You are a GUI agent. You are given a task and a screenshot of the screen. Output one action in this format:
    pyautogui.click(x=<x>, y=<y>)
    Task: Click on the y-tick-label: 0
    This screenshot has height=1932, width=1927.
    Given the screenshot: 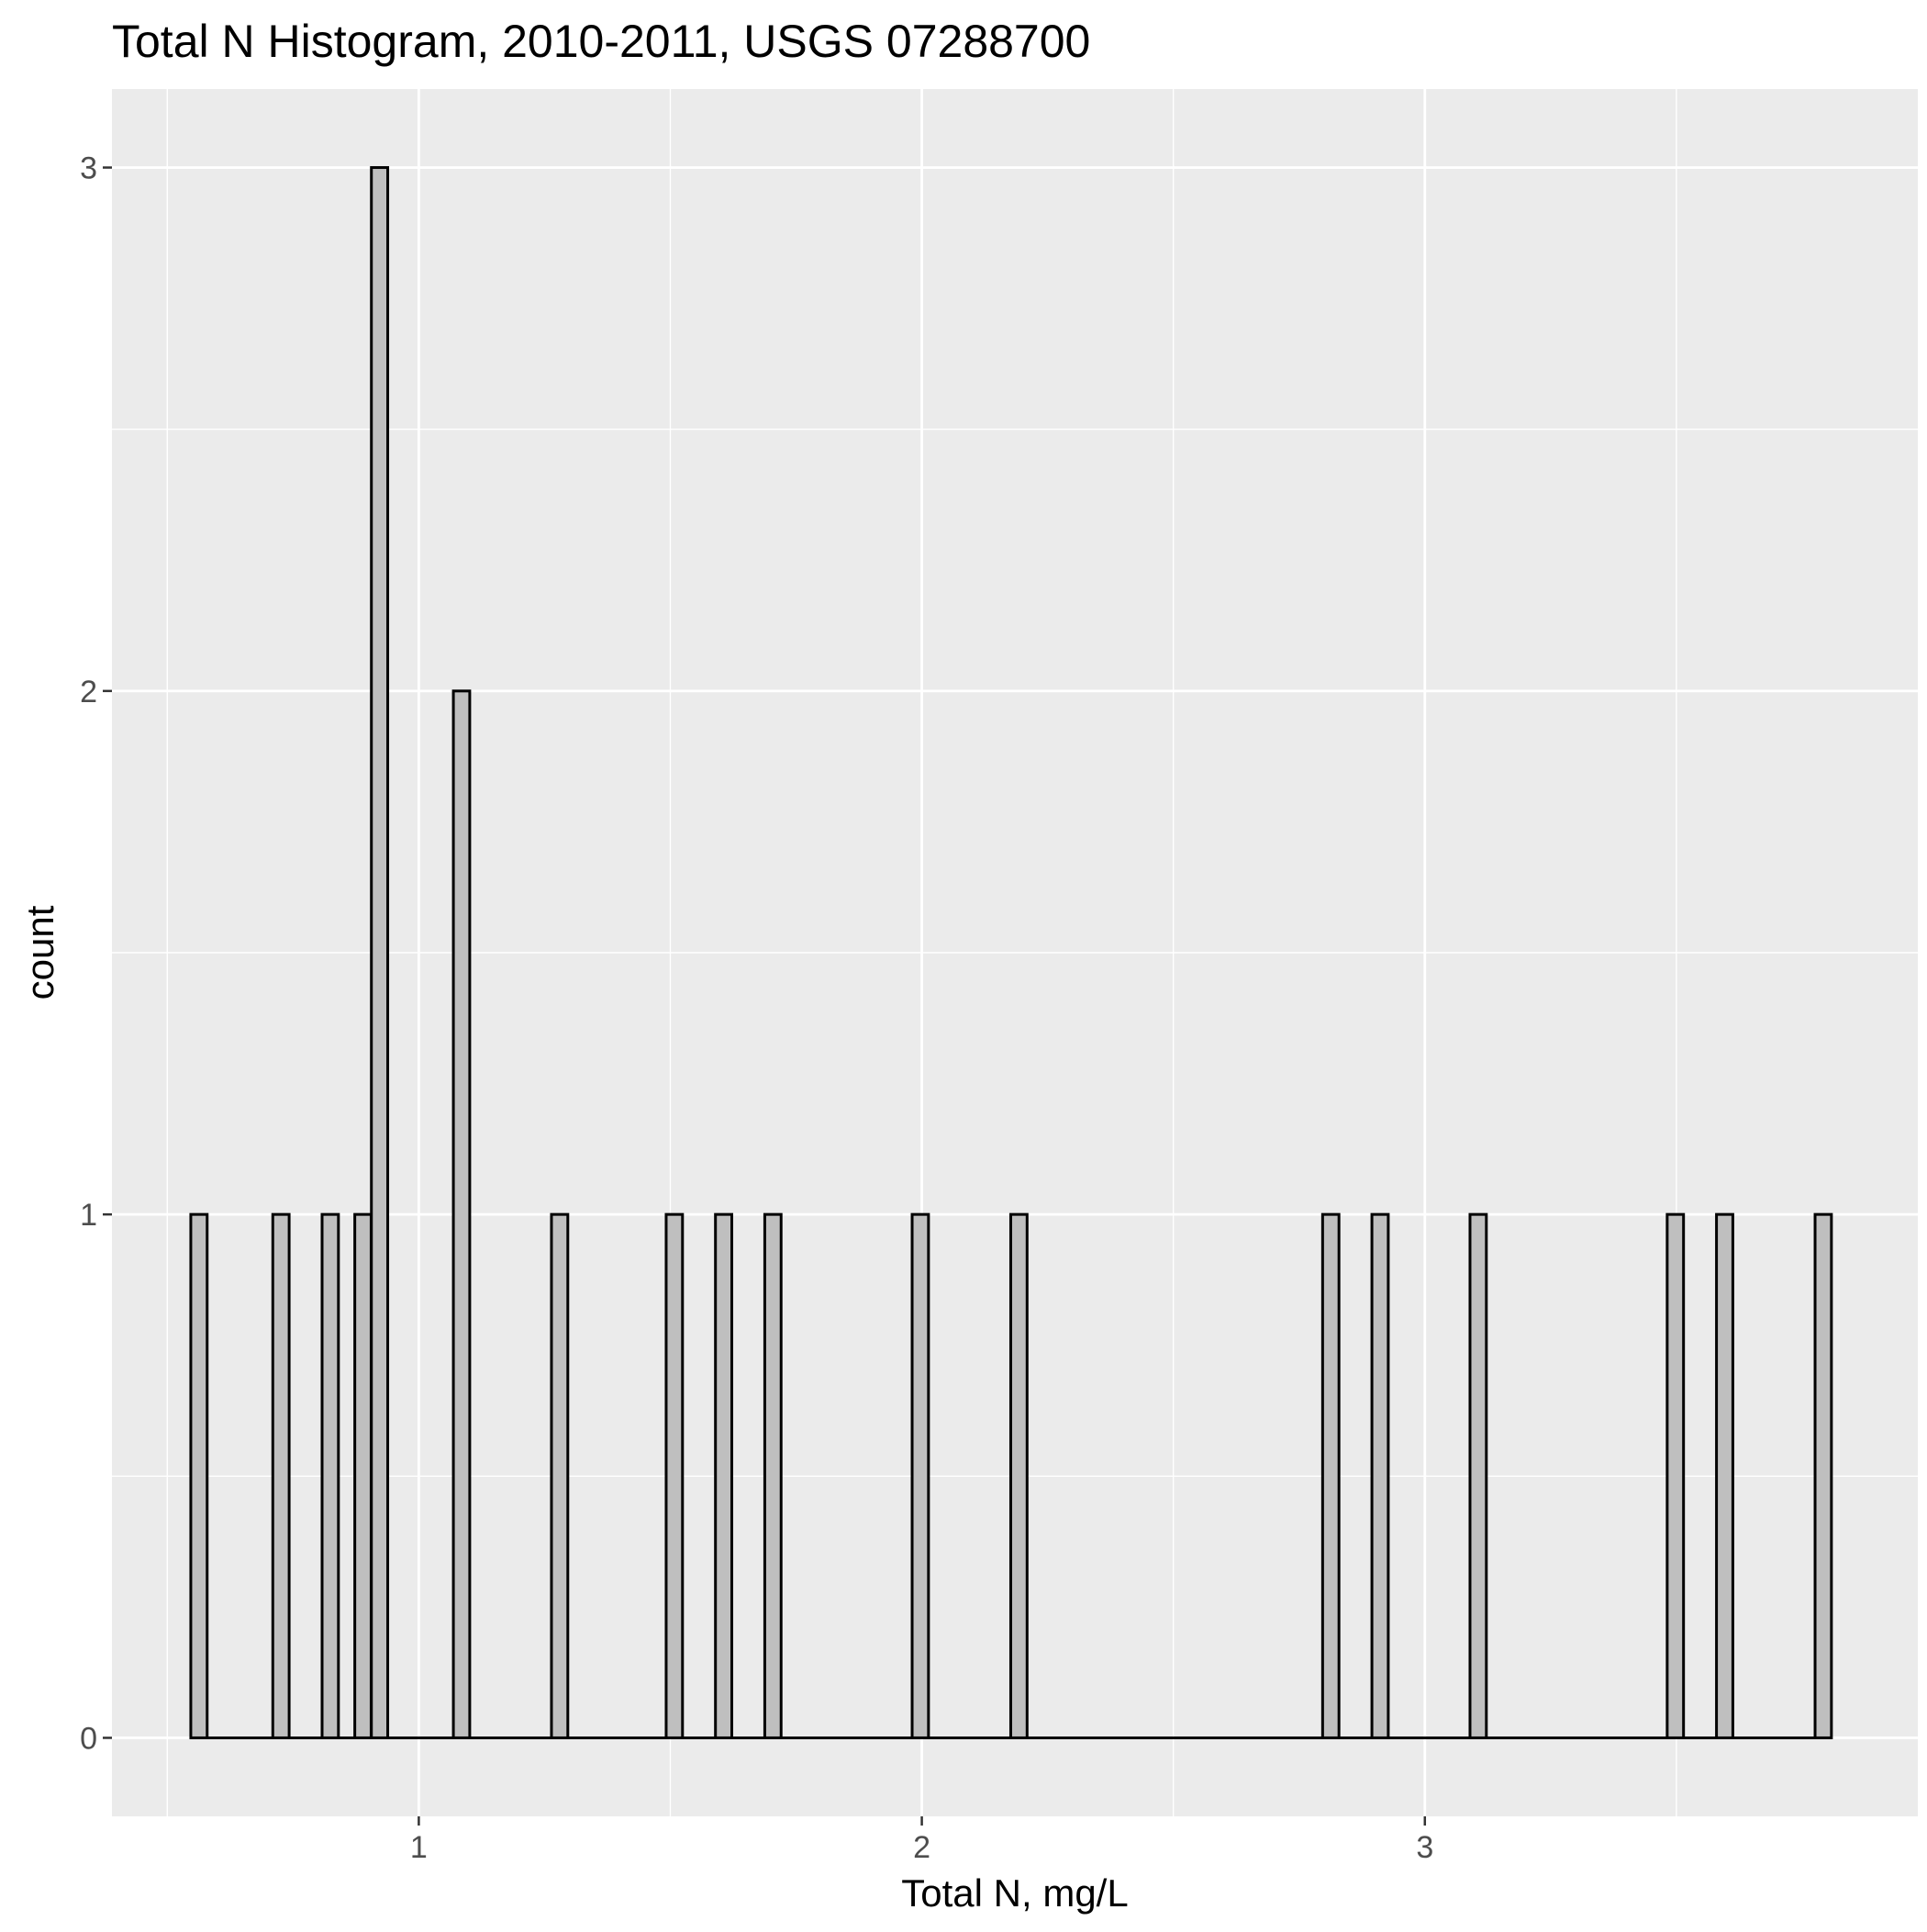 What is the action you would take?
    pyautogui.click(x=88, y=1738)
    